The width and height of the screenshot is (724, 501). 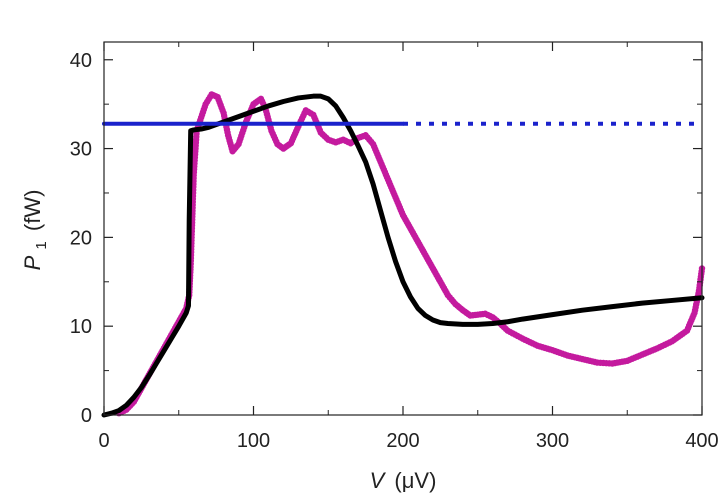 What do you see at coordinates (103, 441) in the screenshot?
I see `x-tick-label: 0` at bounding box center [103, 441].